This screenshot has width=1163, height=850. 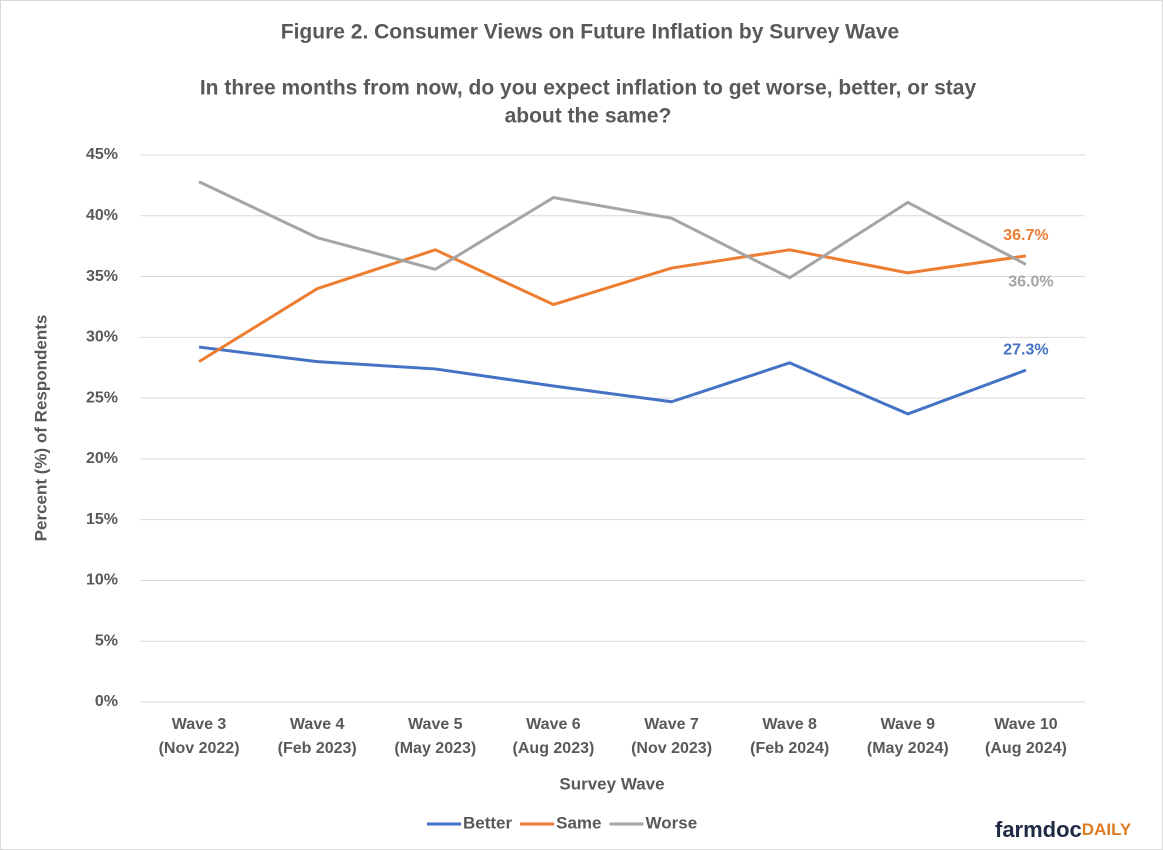 What do you see at coordinates (672, 822) in the screenshot?
I see `legend-label: Worse` at bounding box center [672, 822].